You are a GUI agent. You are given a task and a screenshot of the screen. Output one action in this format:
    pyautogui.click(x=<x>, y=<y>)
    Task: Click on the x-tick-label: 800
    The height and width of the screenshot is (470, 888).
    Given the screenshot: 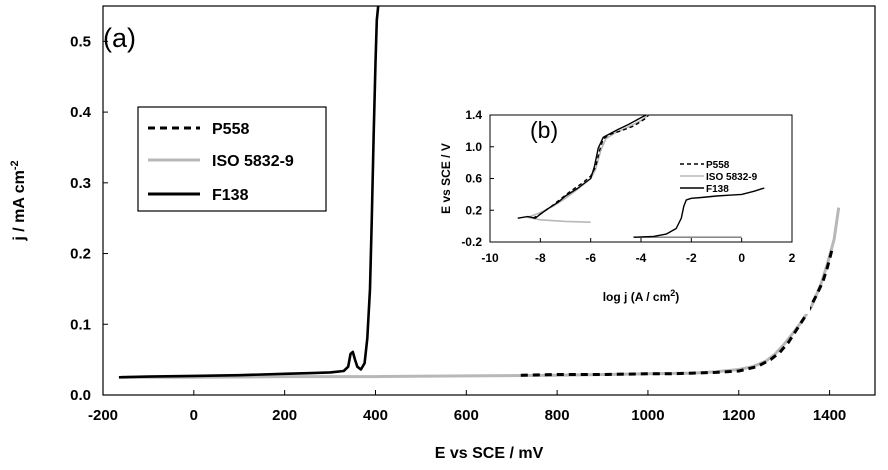 What is the action you would take?
    pyautogui.click(x=557, y=415)
    